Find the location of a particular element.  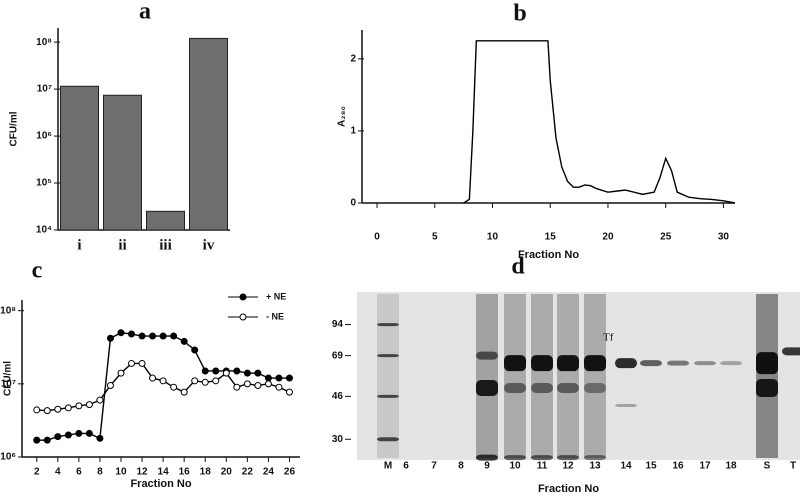

x-tick-label: 6 is located at coordinates (79, 472).